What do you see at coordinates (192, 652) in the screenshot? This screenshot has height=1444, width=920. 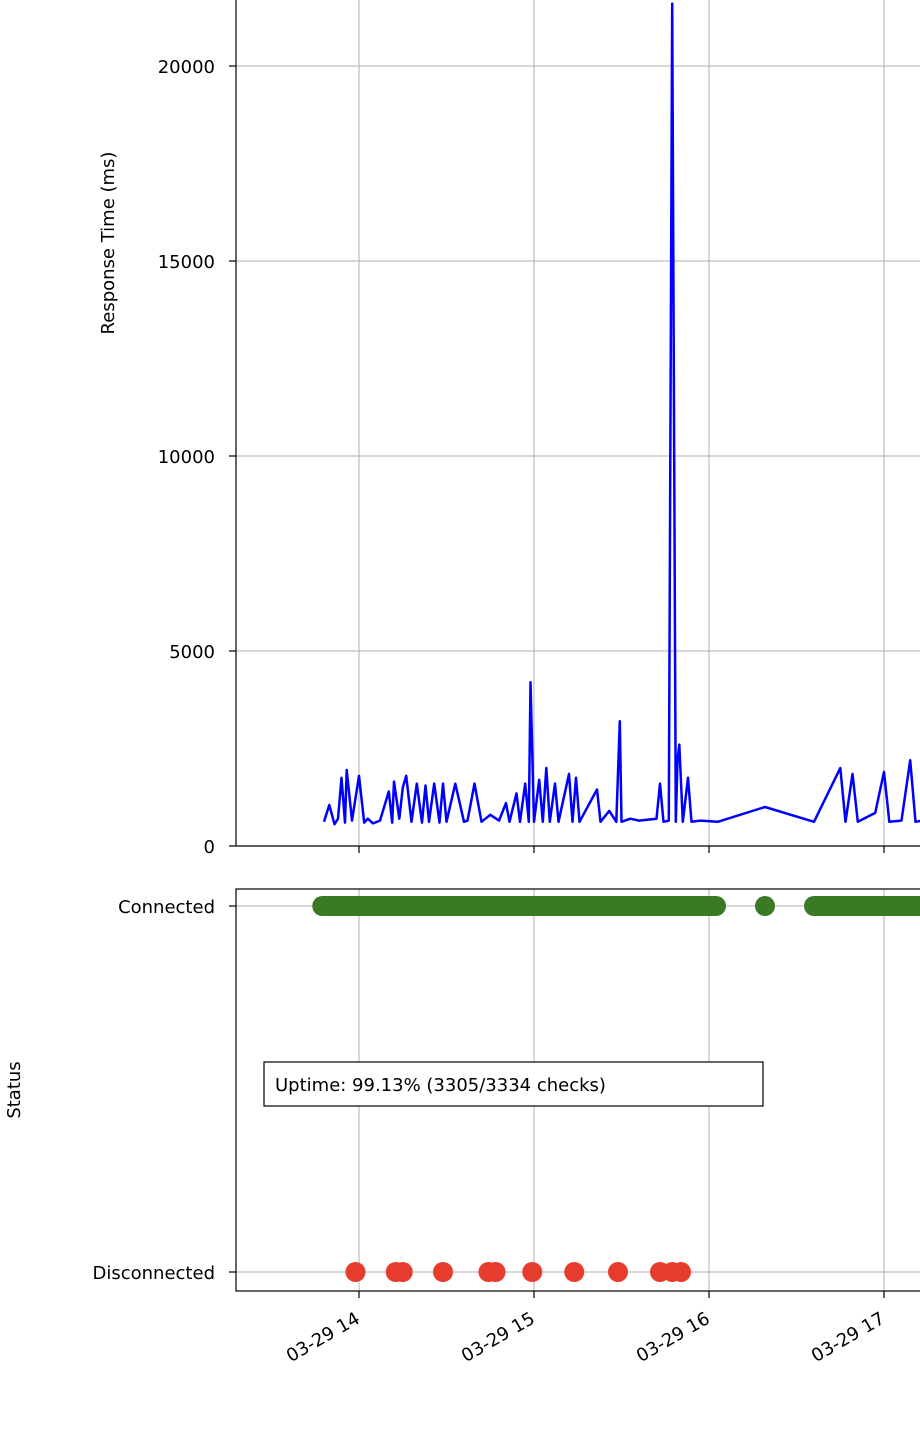 I see `response-time-y-tick-label: 5000` at bounding box center [192, 652].